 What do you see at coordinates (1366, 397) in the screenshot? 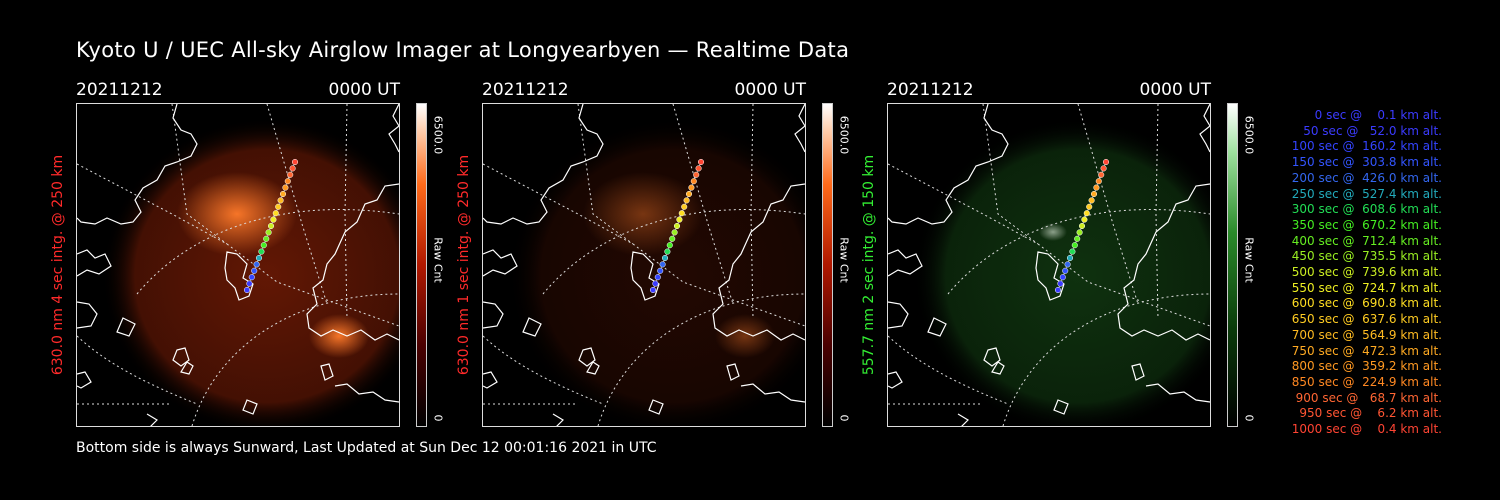
I see `legend-entry: 900 sec @ 68.7 km alt.` at bounding box center [1366, 397].